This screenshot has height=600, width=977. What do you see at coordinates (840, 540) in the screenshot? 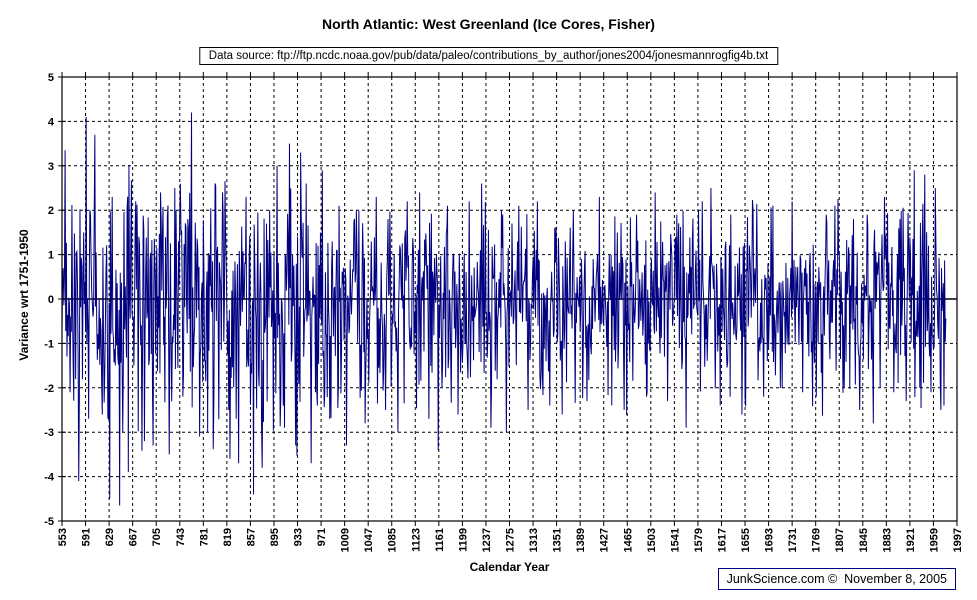
I see `svg-text: 1807` at bounding box center [840, 540].